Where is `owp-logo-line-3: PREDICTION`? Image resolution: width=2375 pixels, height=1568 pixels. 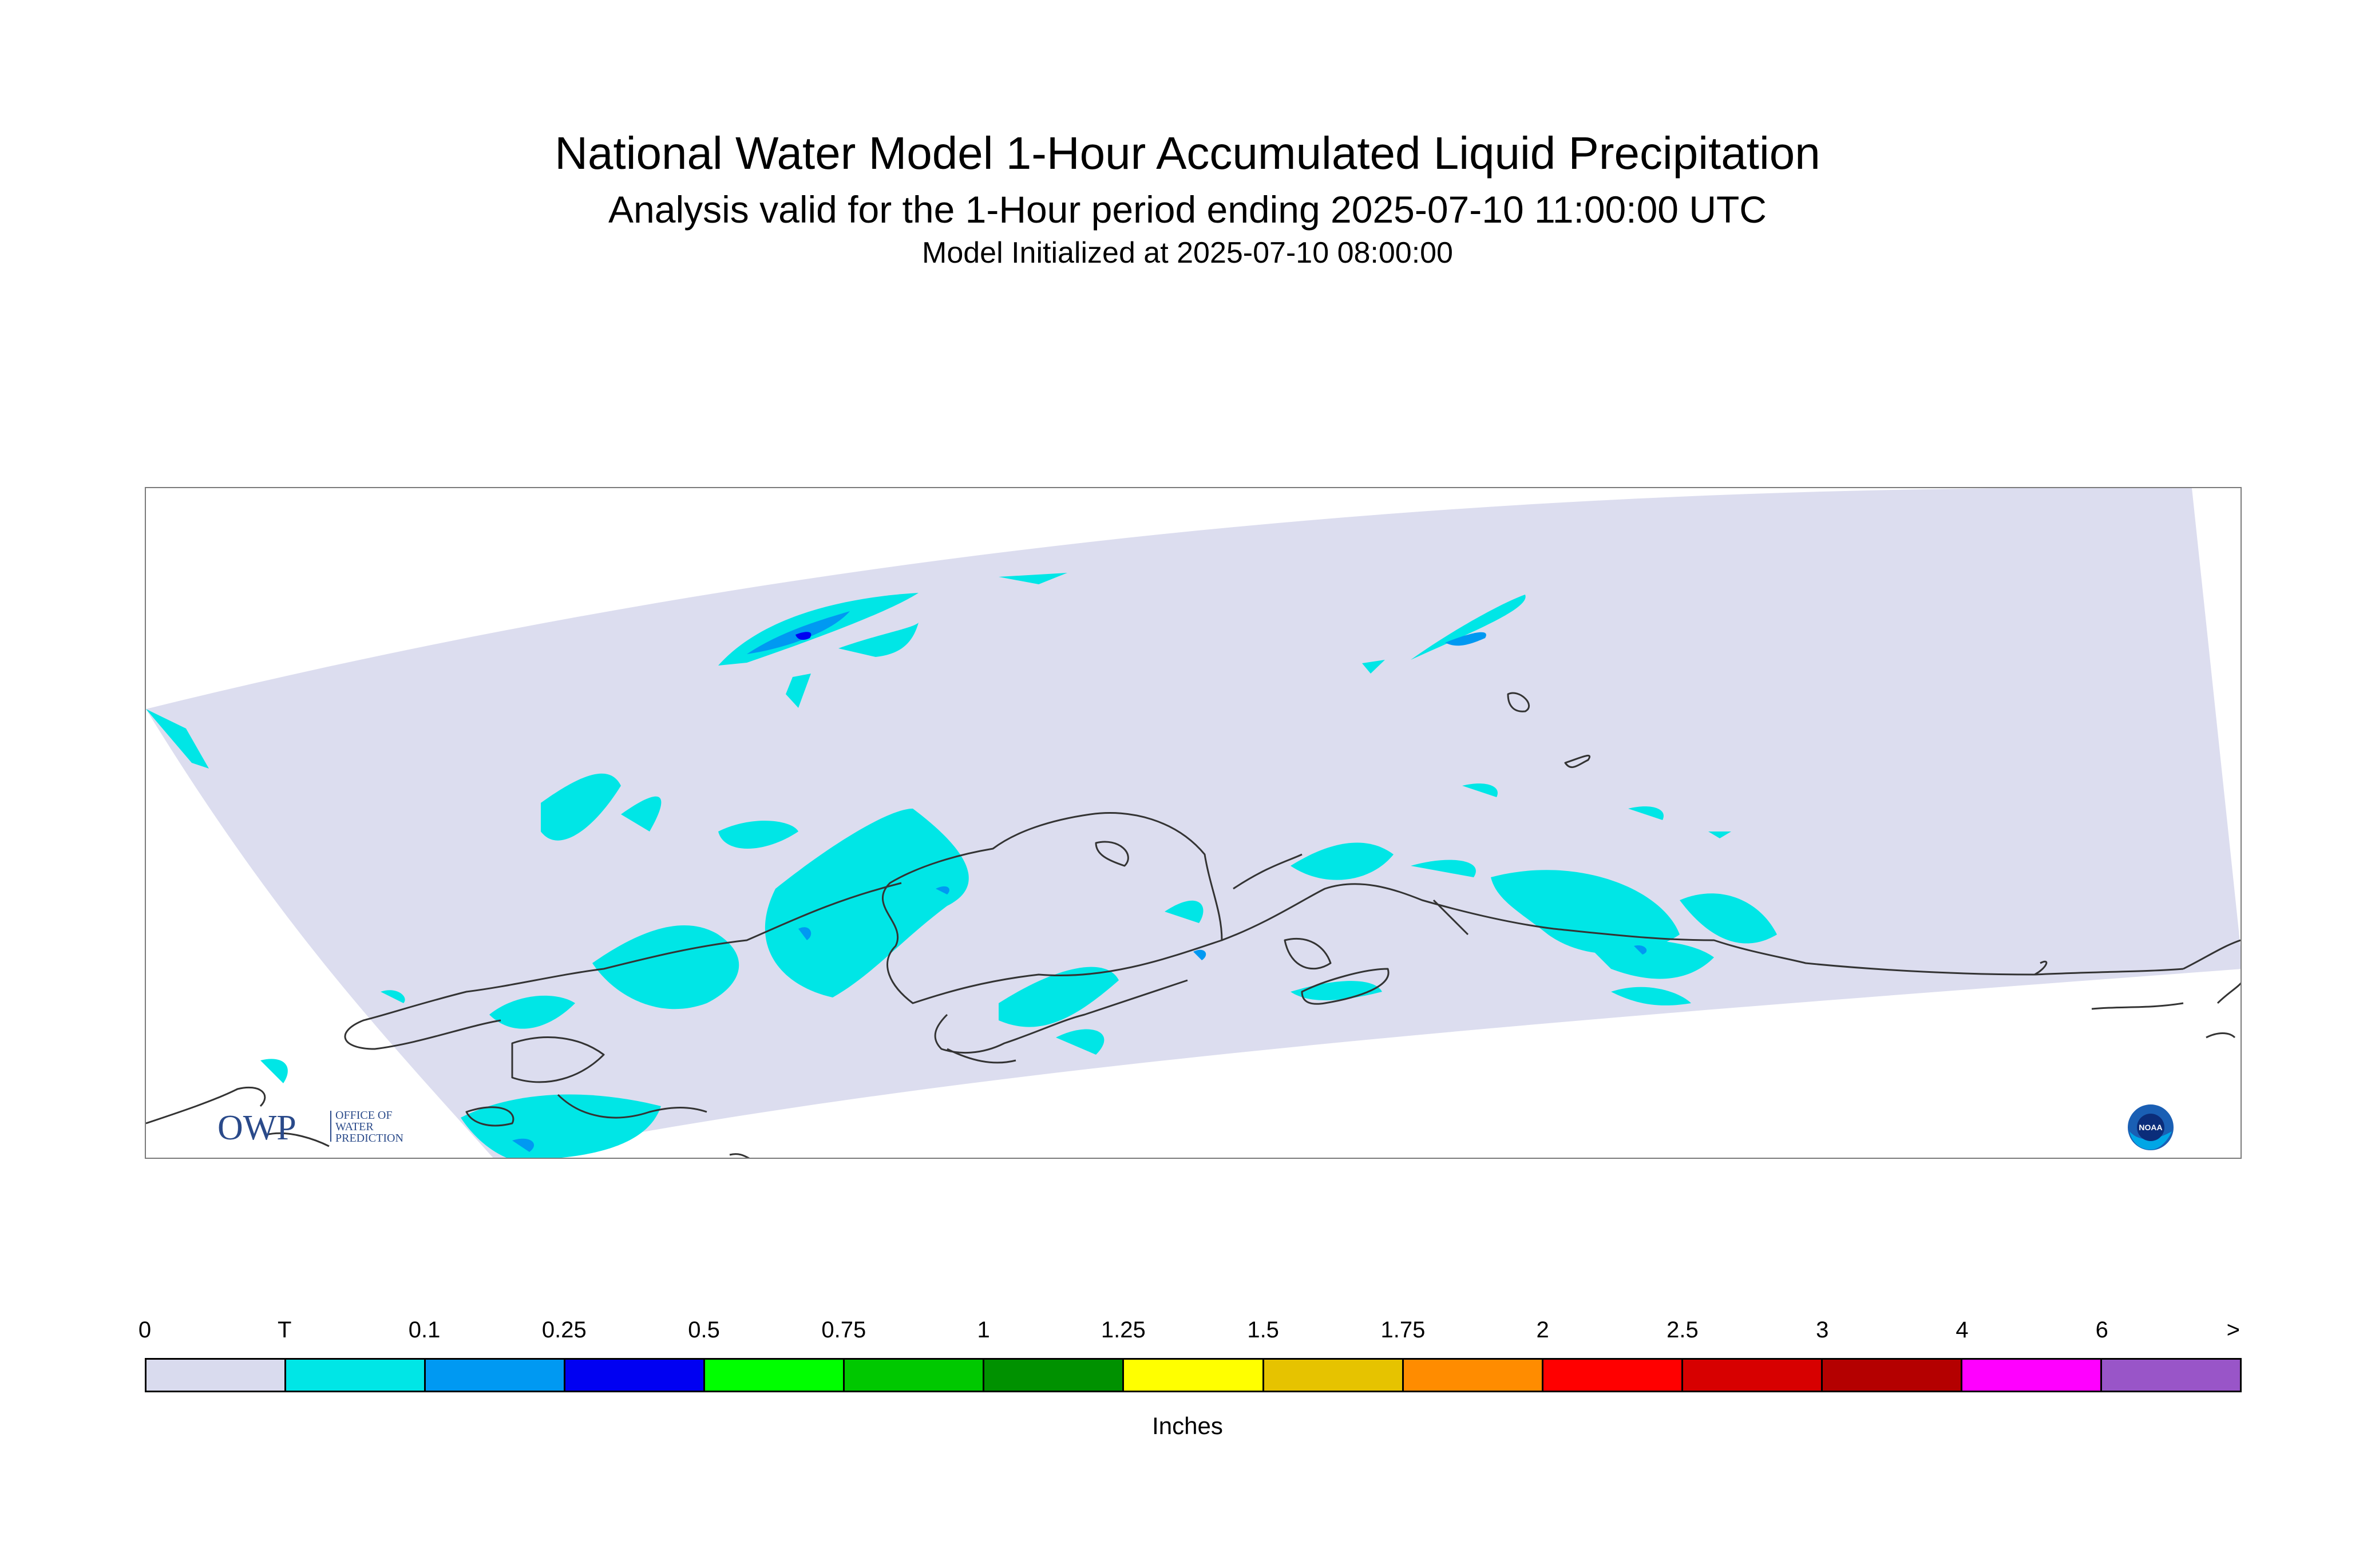 owp-logo-line-3: PREDICTION is located at coordinates (369, 1138).